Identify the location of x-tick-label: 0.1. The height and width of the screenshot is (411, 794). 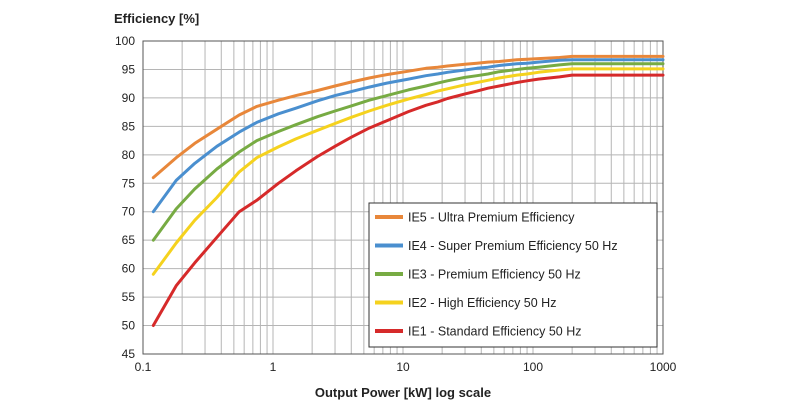
(143, 367).